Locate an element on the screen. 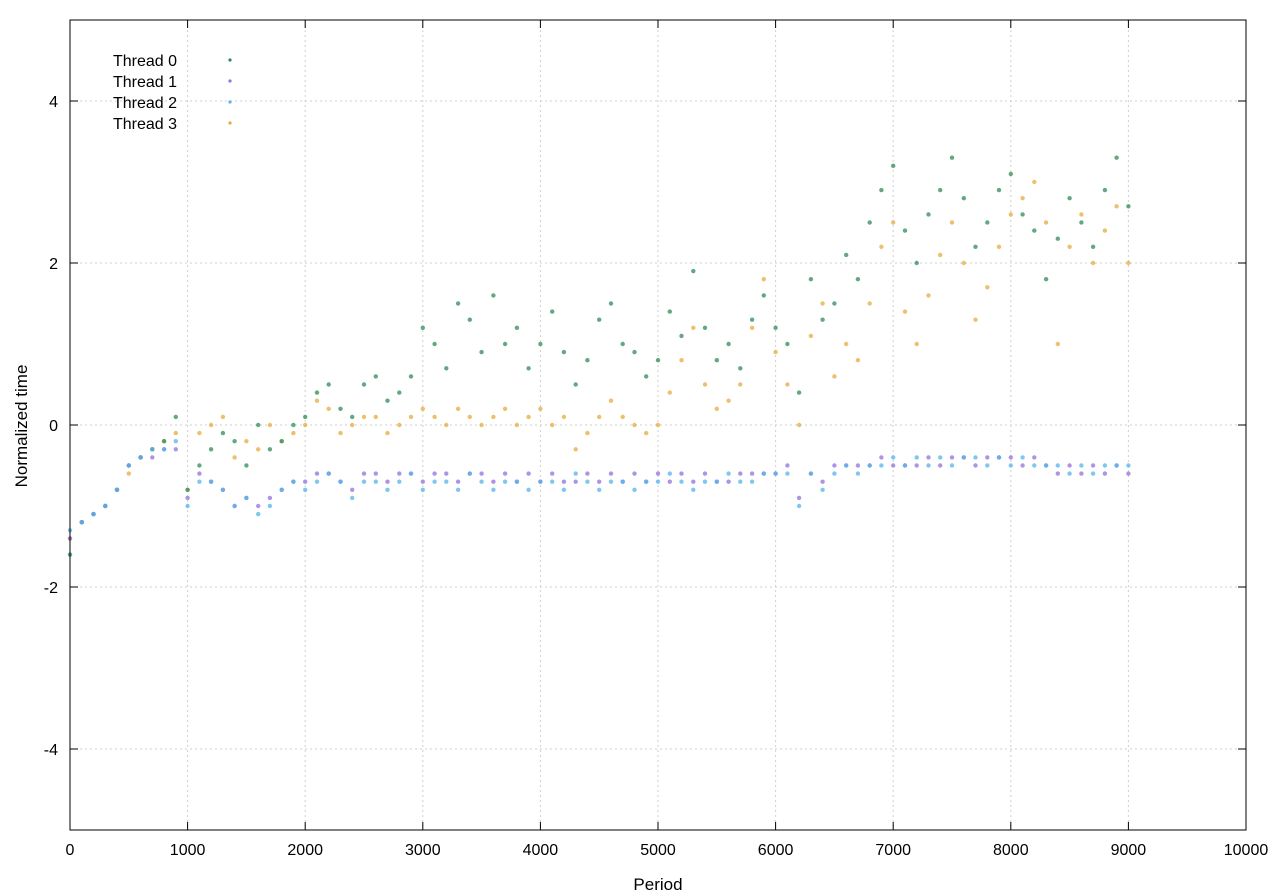  y-axis-title: Normalized time is located at coordinates (21, 426).